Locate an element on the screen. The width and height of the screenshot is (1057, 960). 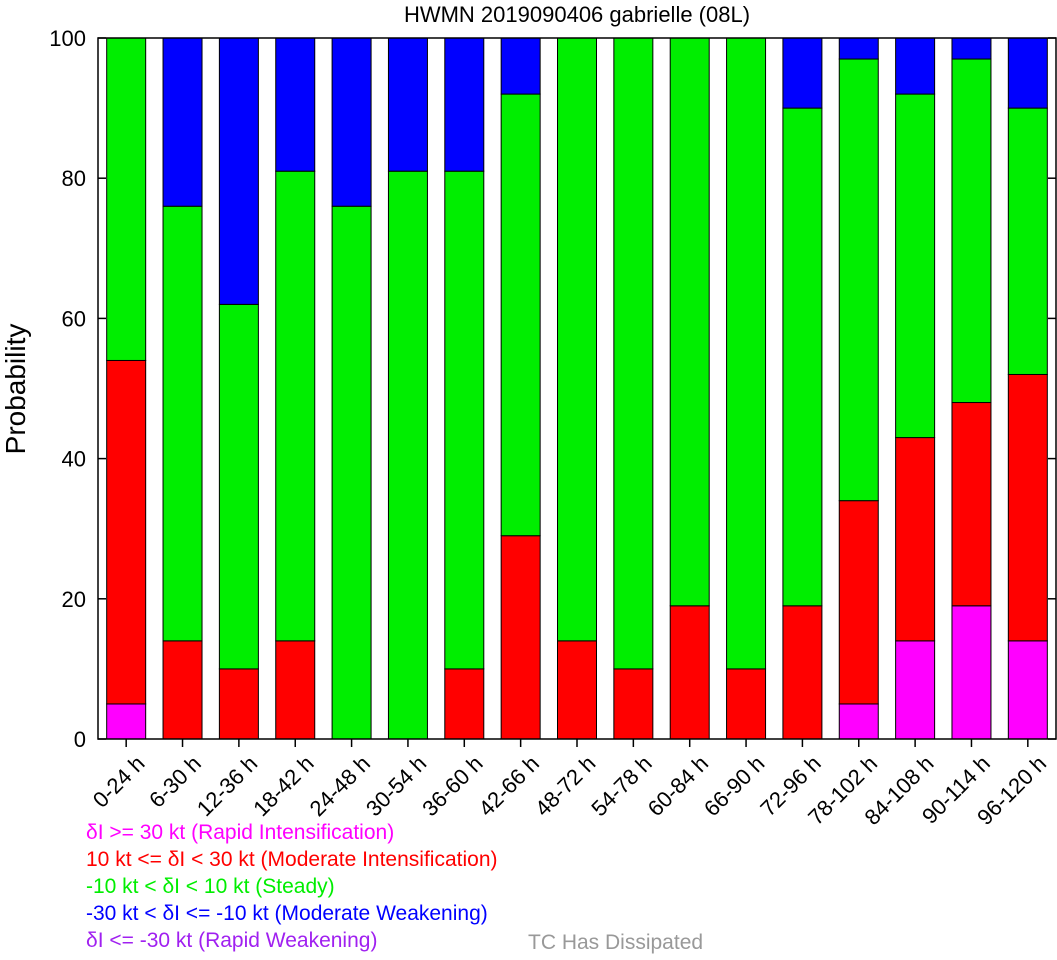
x-tick-label: 42-66 h is located at coordinates (509, 786).